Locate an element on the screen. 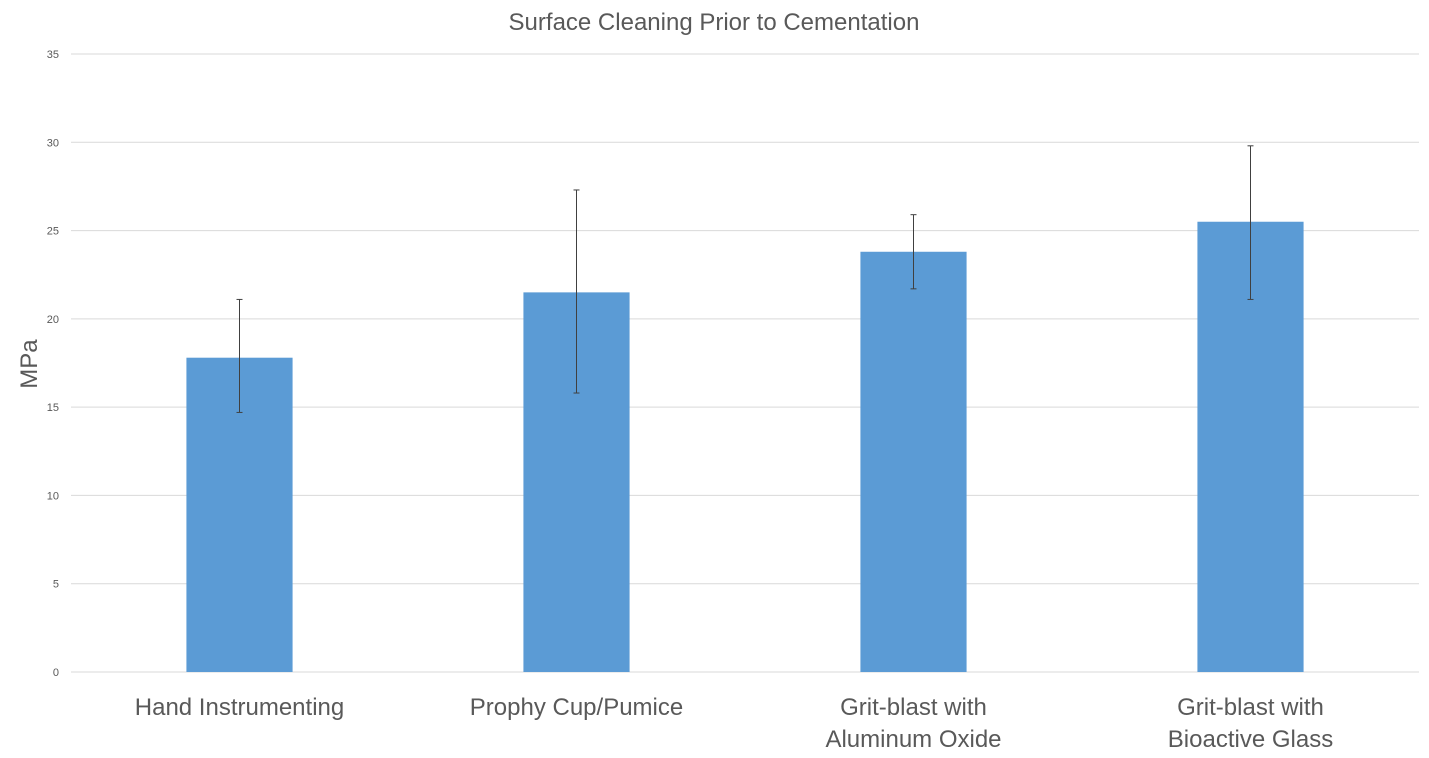  y-axis-ticks: 0 5 10 15 20 25 30 35 is located at coordinates (53, 364).